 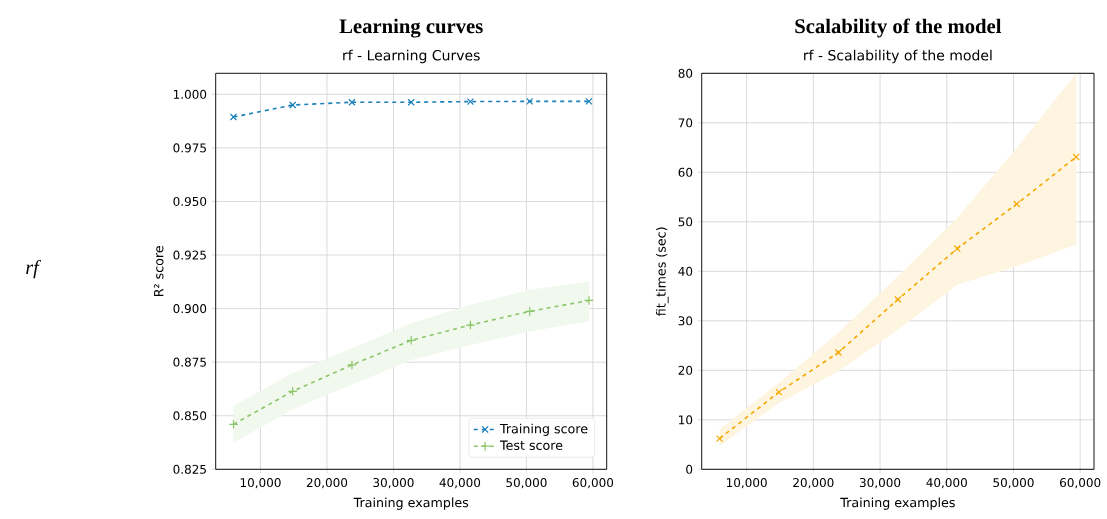 What do you see at coordinates (685, 222) in the screenshot?
I see `y-tick-label: 50` at bounding box center [685, 222].